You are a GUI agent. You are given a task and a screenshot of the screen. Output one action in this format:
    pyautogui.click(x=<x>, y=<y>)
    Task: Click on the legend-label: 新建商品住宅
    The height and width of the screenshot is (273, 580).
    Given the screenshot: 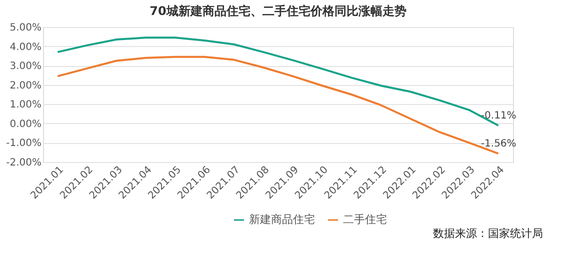 What is the action you would take?
    pyautogui.click(x=282, y=219)
    